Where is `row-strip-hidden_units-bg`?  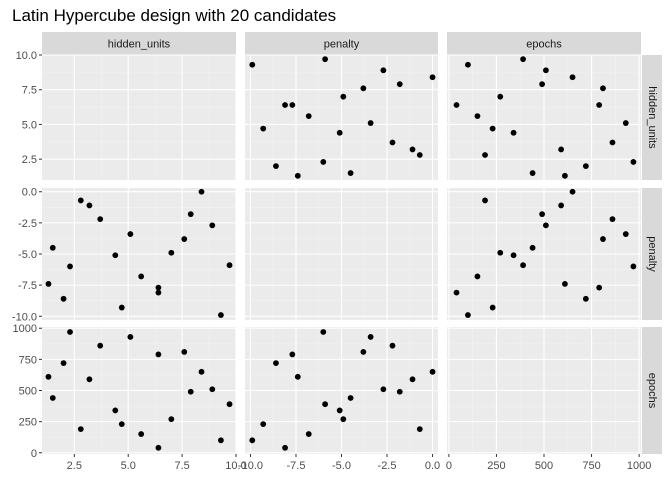
row-strip-hidden_units-bg is located at coordinates (652, 117).